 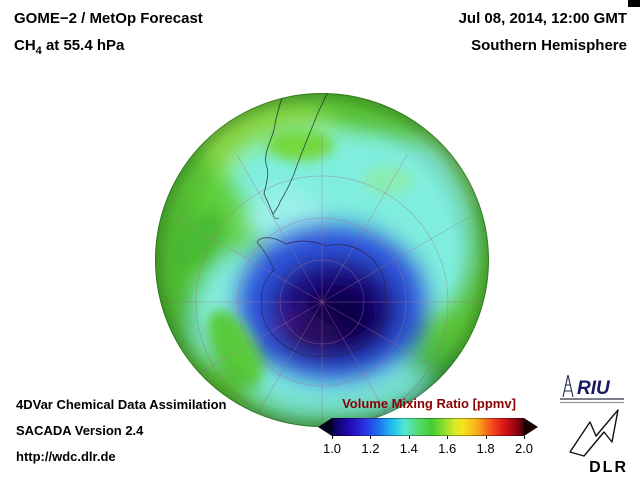 What do you see at coordinates (332, 448) in the screenshot?
I see `tick-label: 1.0` at bounding box center [332, 448].